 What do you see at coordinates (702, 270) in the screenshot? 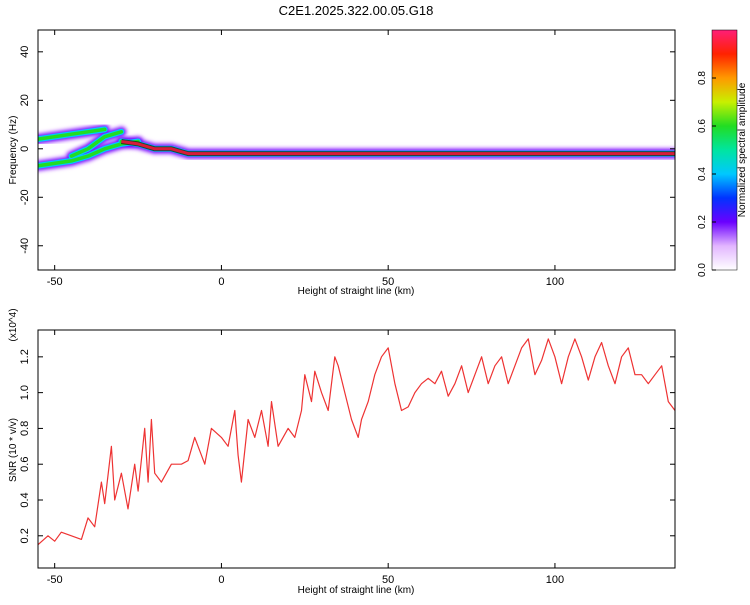
I see `colorbar-tick-label: 0.0` at bounding box center [702, 270].